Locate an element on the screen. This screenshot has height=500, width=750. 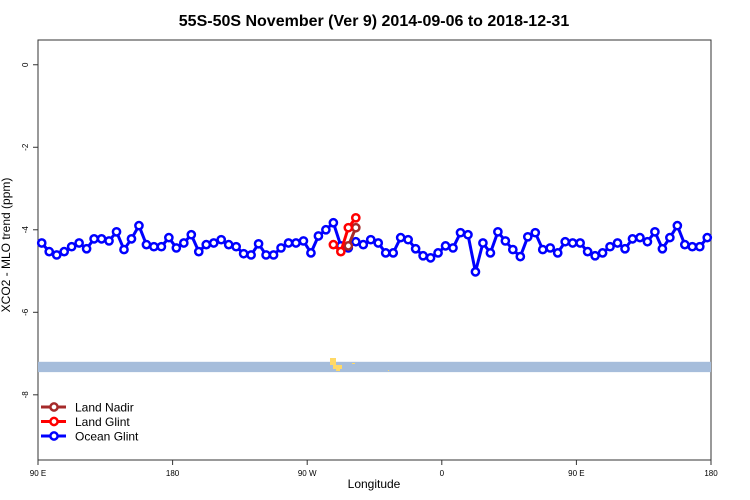
y-axis: 0 -2 -4 -6 -8 is located at coordinates (29, 230).